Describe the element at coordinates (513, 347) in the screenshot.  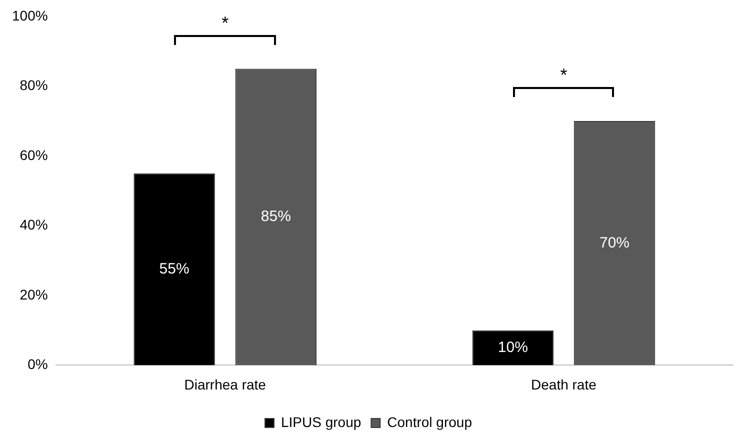
I see `data-label: 10%` at that location.